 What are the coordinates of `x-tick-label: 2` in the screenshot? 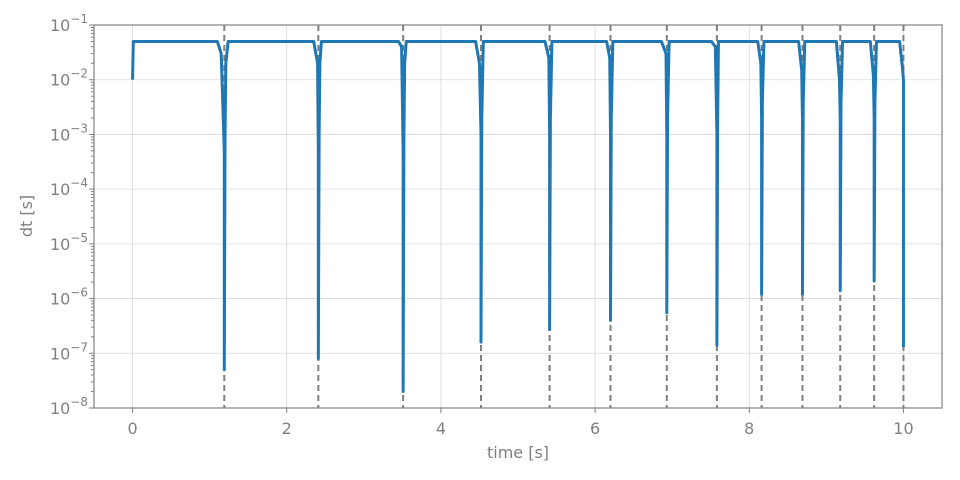 It's located at (287, 428).